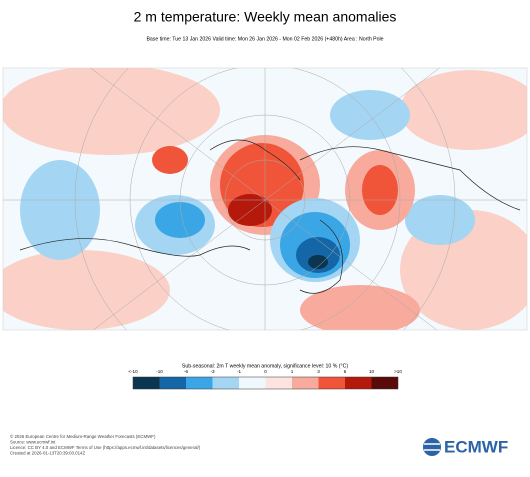  I want to click on colorbar-label: 6, so click(345, 371).